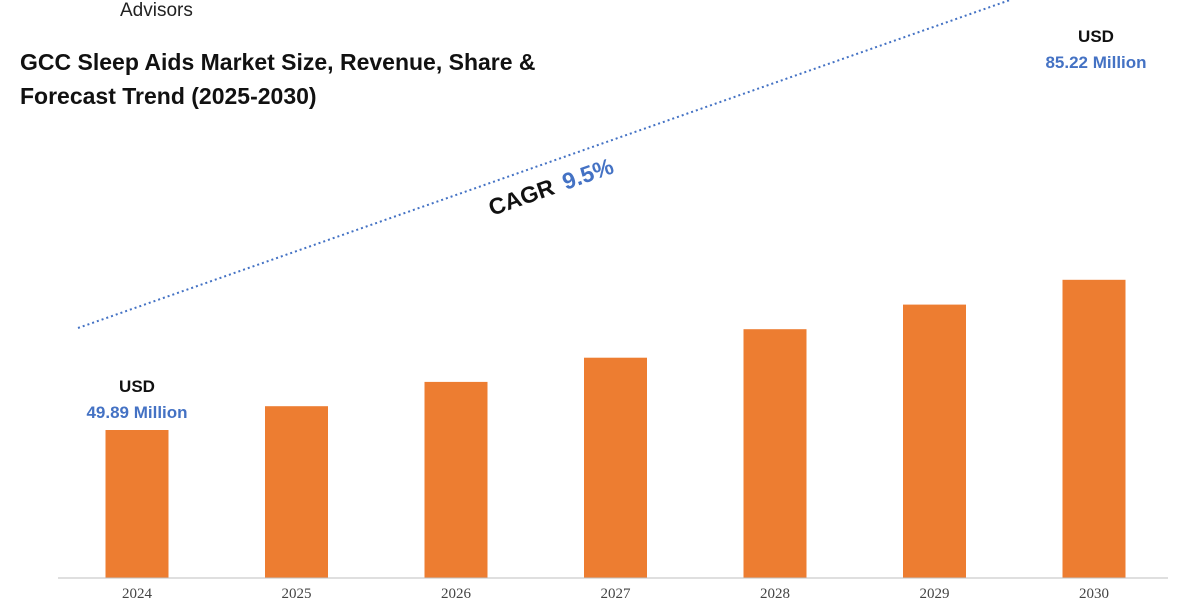  Describe the element at coordinates (136, 412) in the screenshot. I see `start-value-label: 49.89 Million` at that location.